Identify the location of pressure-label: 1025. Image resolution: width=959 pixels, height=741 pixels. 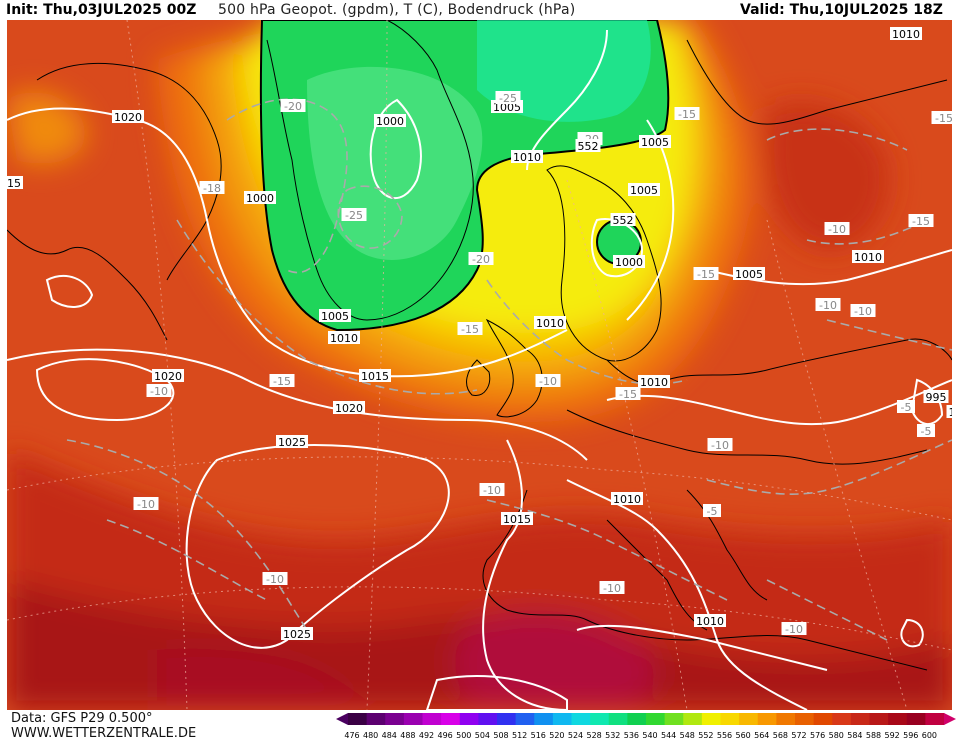
(292, 442).